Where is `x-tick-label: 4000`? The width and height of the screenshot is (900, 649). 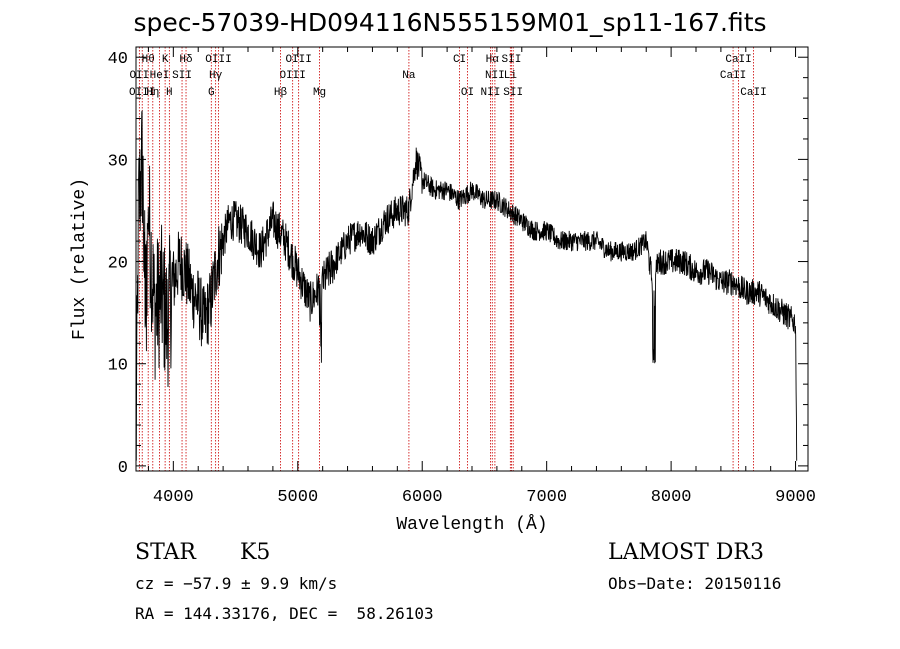 x-tick-label: 4000 is located at coordinates (173, 497).